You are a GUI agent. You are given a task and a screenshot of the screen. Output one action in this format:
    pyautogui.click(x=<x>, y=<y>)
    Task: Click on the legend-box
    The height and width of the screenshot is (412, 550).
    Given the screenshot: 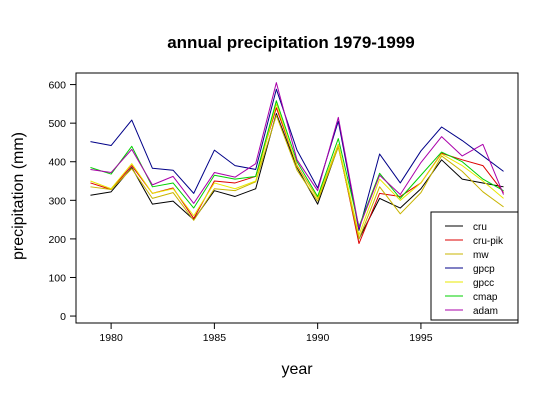 What is the action you would take?
    pyautogui.click(x=474, y=266)
    